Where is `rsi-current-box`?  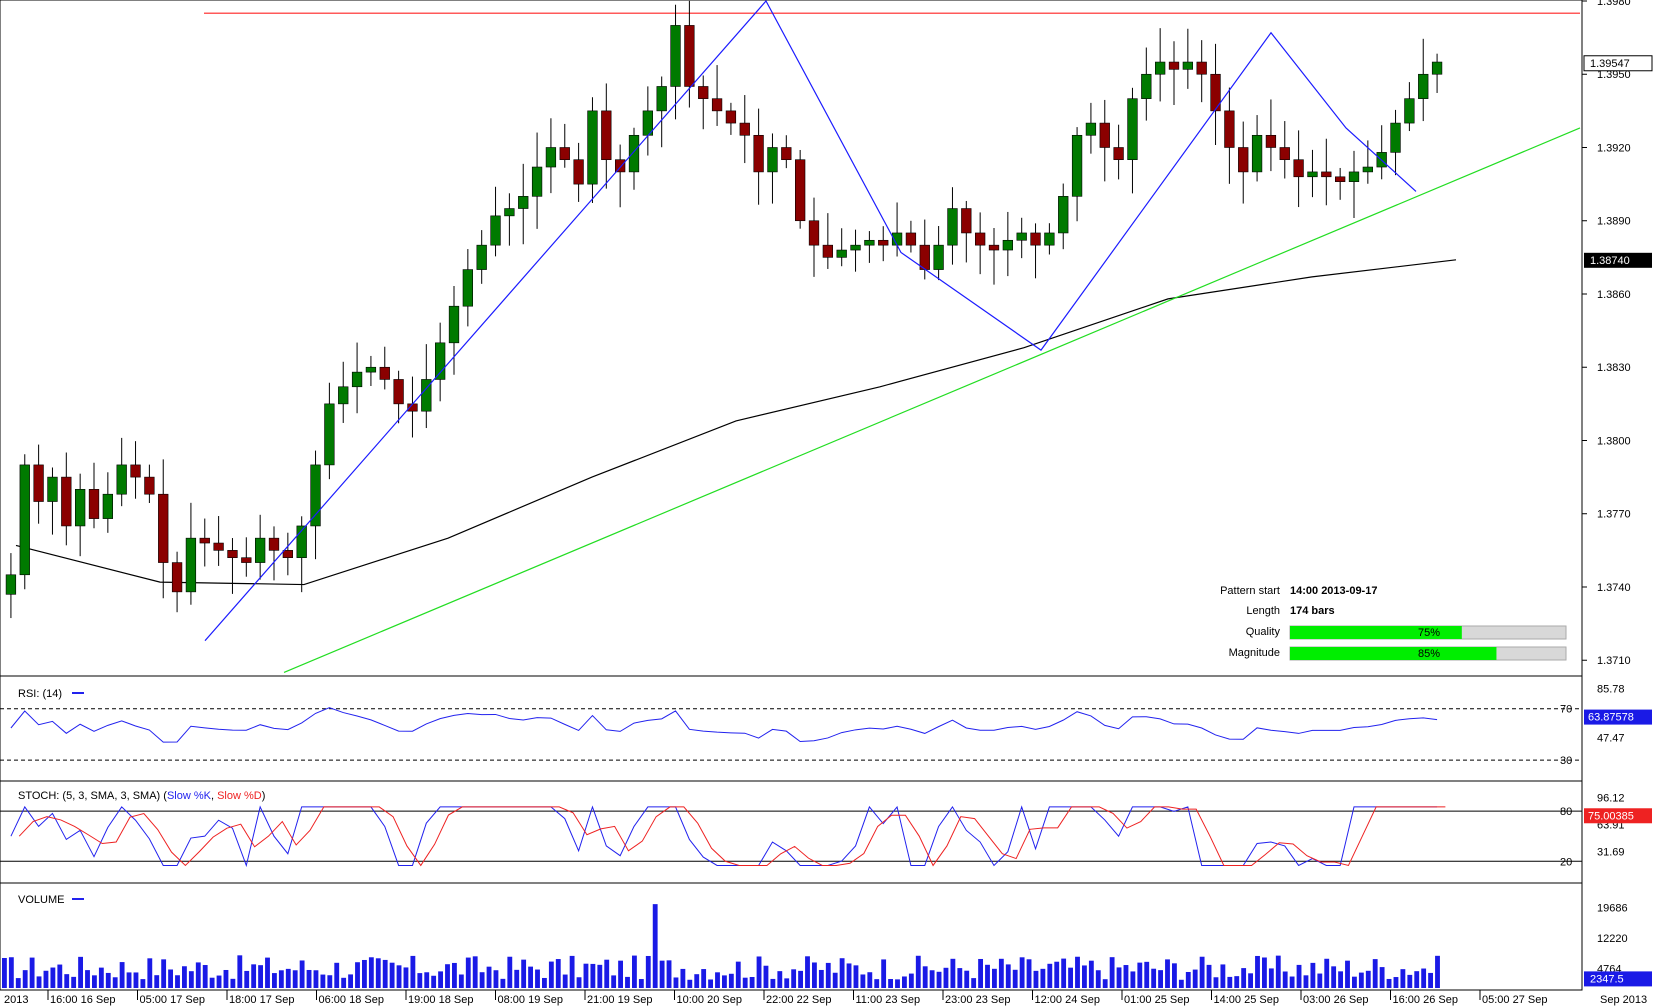
rsi-current-box is located at coordinates (1618, 717).